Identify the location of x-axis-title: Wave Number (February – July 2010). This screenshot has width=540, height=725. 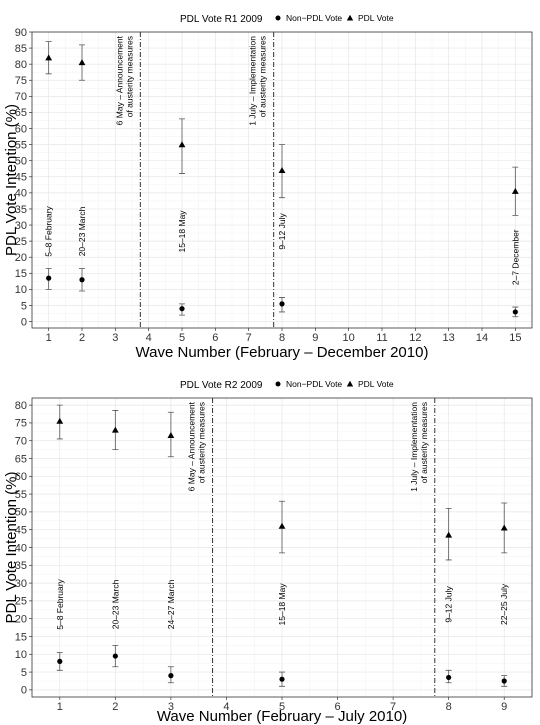
(282, 716).